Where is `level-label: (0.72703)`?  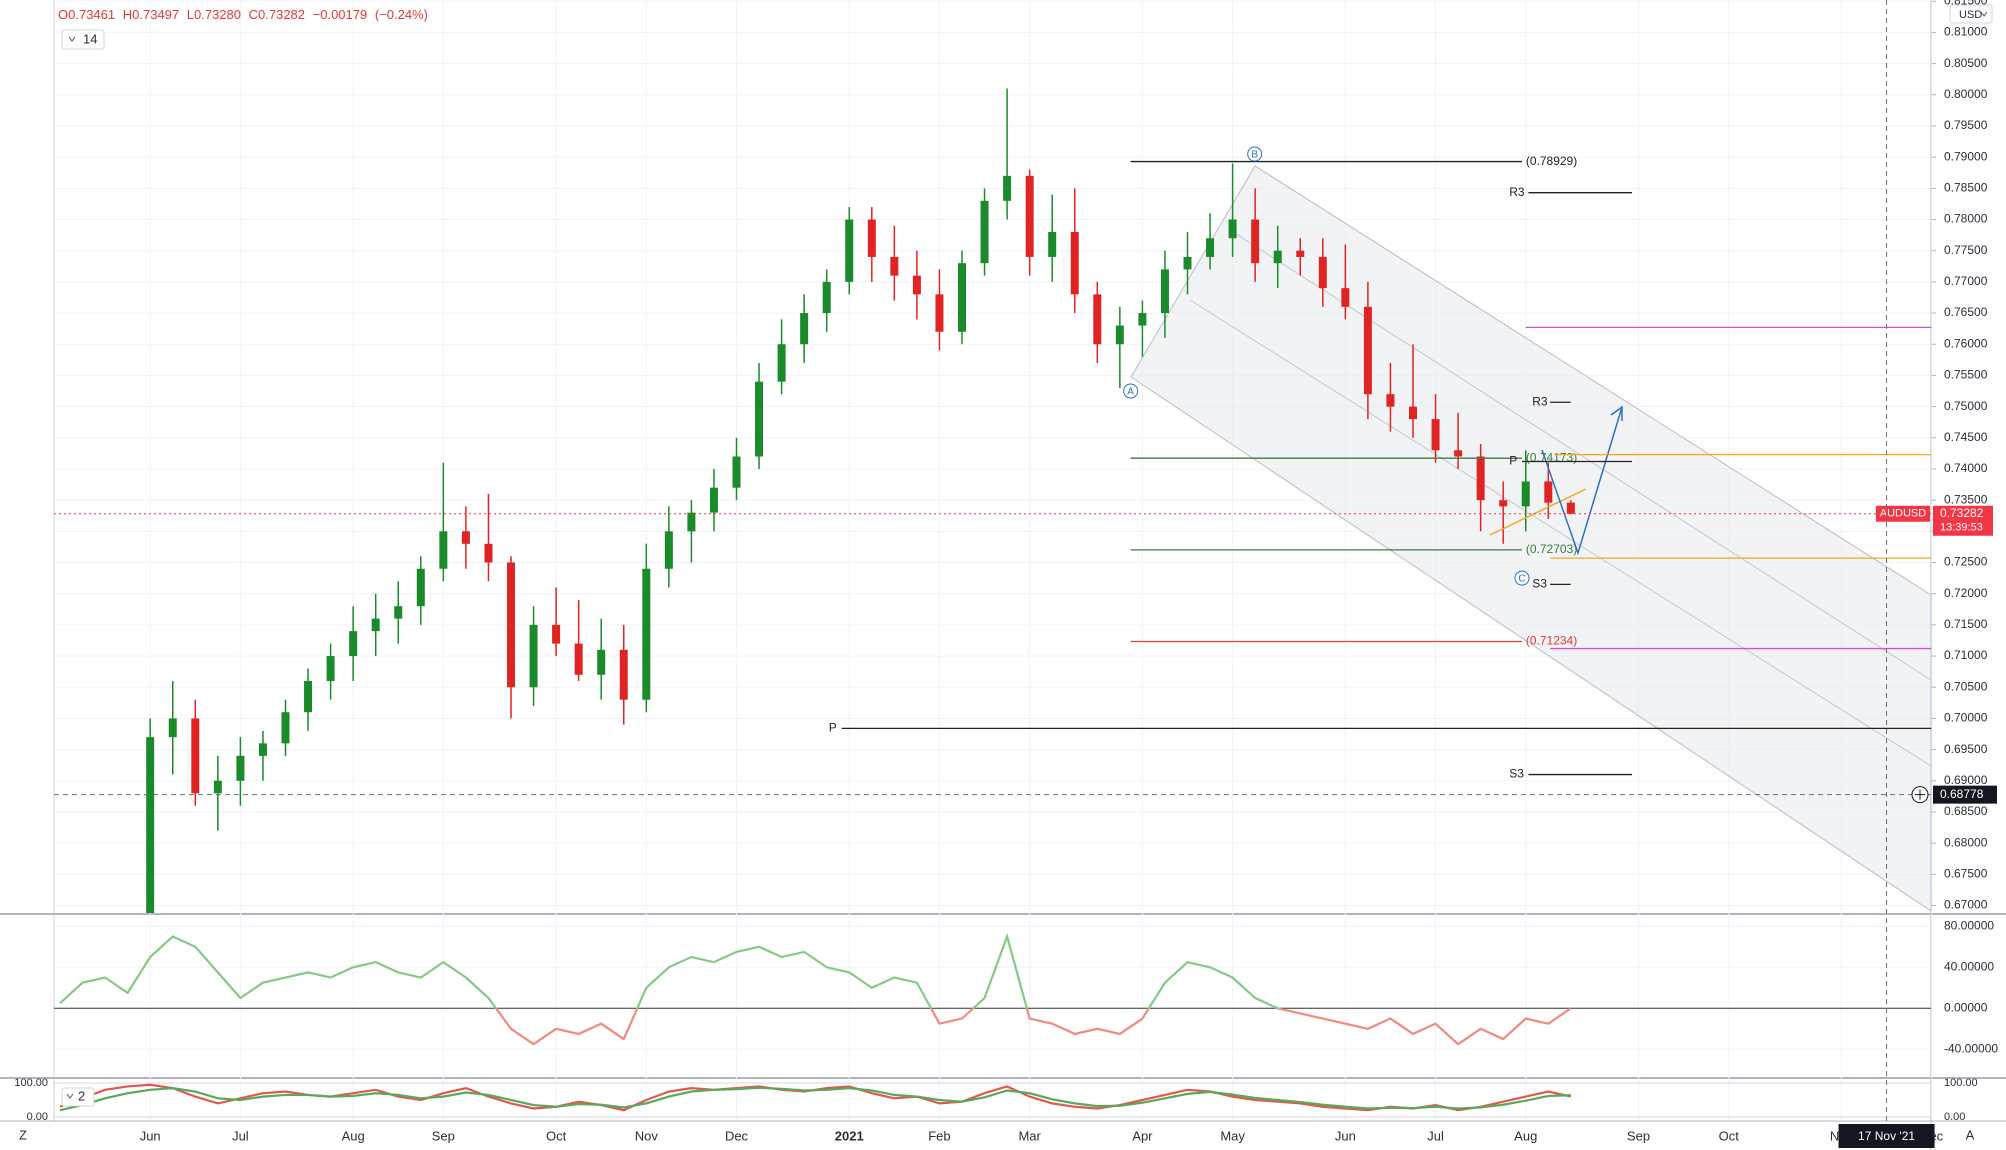 level-label: (0.72703) is located at coordinates (1551, 549).